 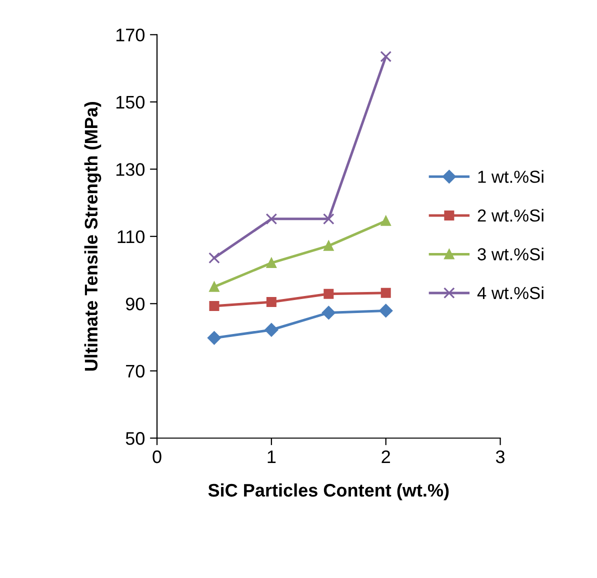 What do you see at coordinates (130, 102) in the screenshot?
I see `y-tick-label: 150` at bounding box center [130, 102].